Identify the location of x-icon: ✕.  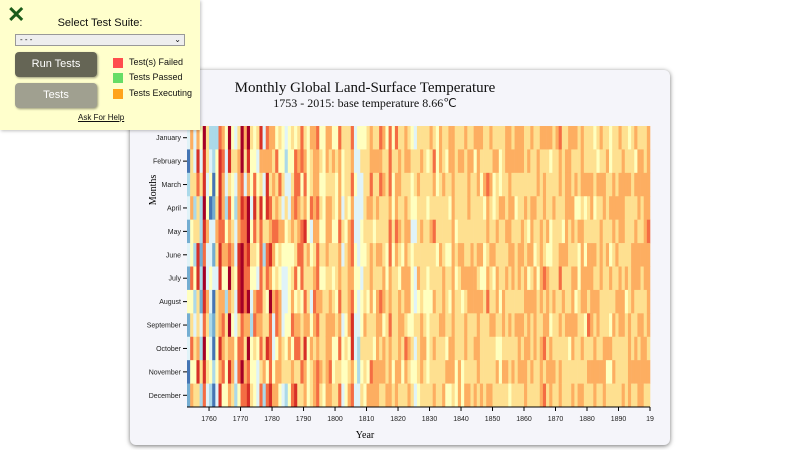
(16, 14).